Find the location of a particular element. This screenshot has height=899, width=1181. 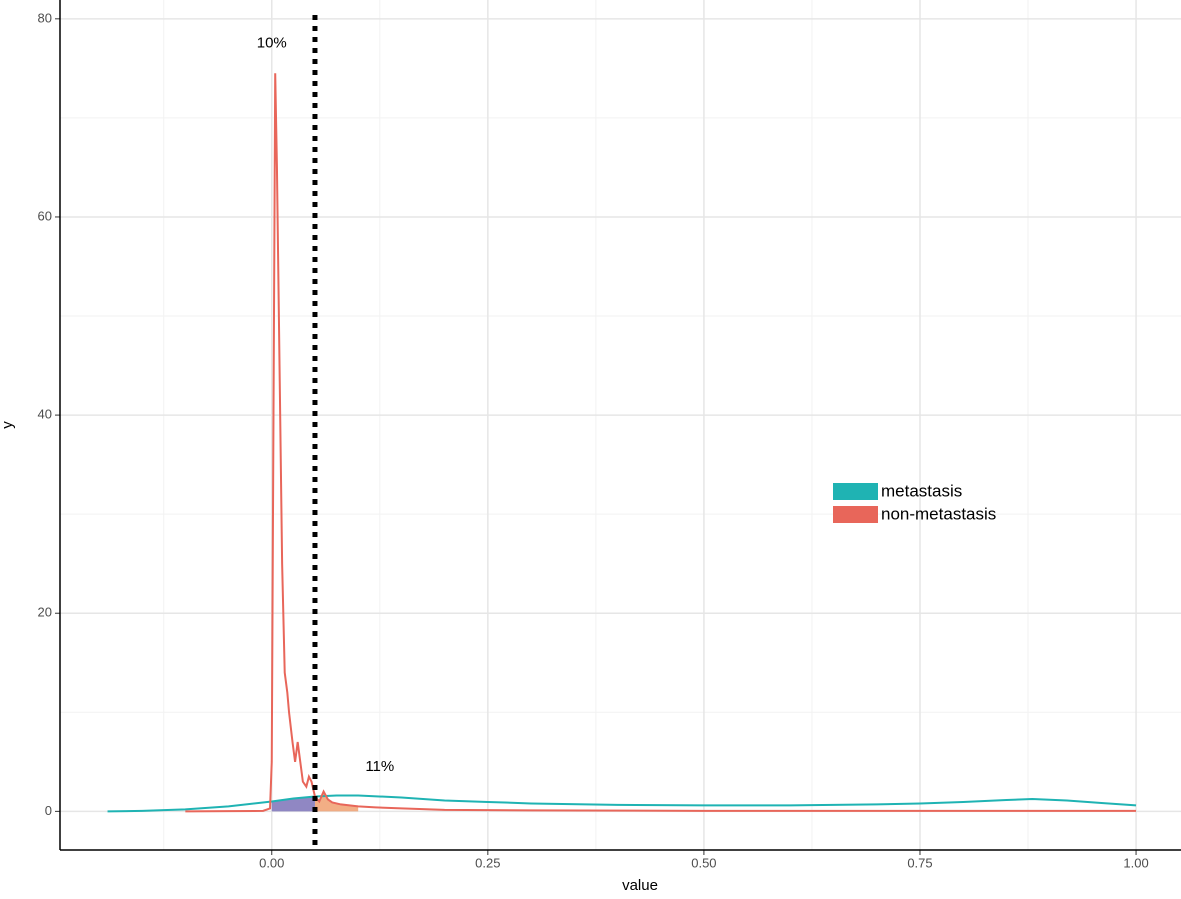

x-tick-label: 1.00 is located at coordinates (1135, 862).